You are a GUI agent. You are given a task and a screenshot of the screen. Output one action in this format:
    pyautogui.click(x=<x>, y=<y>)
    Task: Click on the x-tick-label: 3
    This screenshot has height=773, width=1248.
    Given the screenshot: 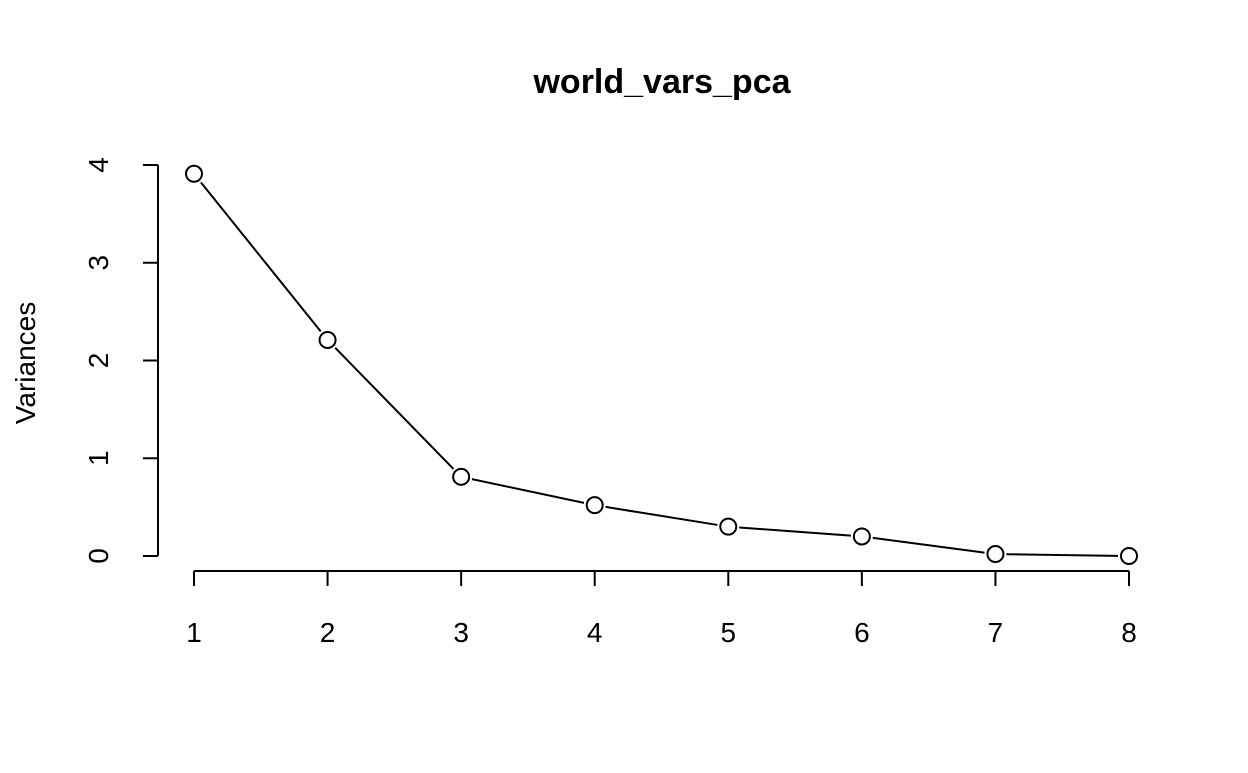 What is the action you would take?
    pyautogui.click(x=461, y=632)
    